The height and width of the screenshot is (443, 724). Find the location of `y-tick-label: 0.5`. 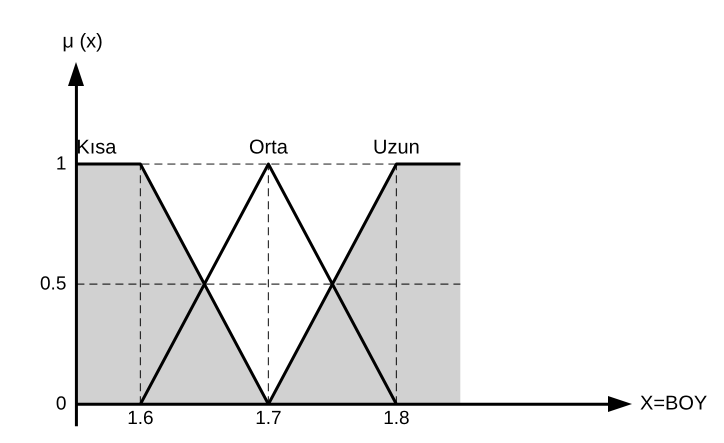

y-tick-label: 0.5 is located at coordinates (53, 283).